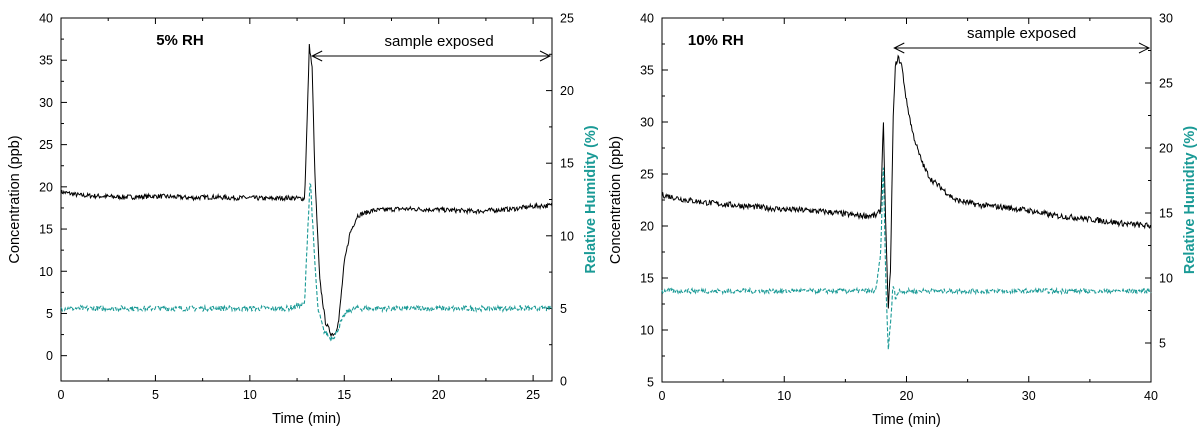 Image resolution: width=1198 pixels, height=438 pixels. What do you see at coordinates (1029, 396) in the screenshot?
I see `x-tick-label: 30` at bounding box center [1029, 396].